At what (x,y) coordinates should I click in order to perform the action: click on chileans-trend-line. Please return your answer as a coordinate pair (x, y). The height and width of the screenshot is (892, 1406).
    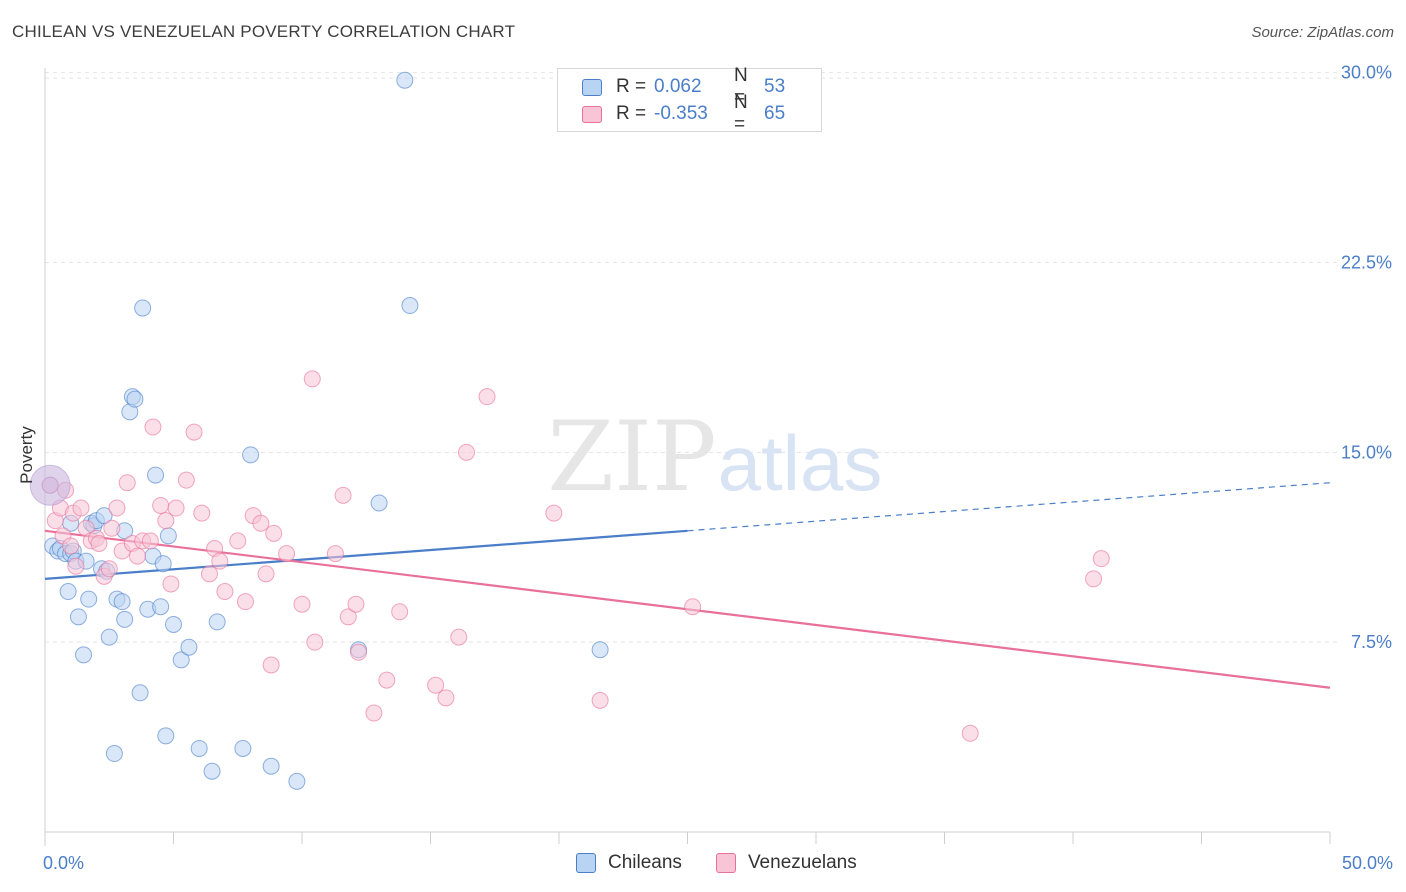
    Looking at the image, I should click on (366, 554).